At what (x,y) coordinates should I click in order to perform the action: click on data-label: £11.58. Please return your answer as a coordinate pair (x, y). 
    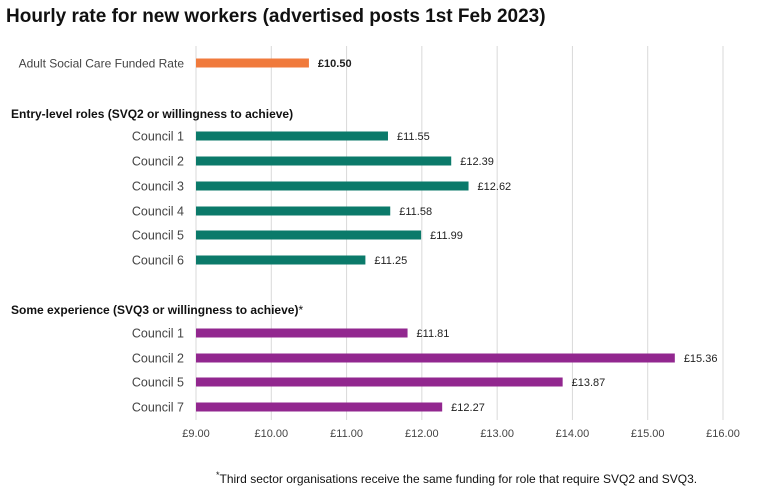
    Looking at the image, I should click on (415, 212).